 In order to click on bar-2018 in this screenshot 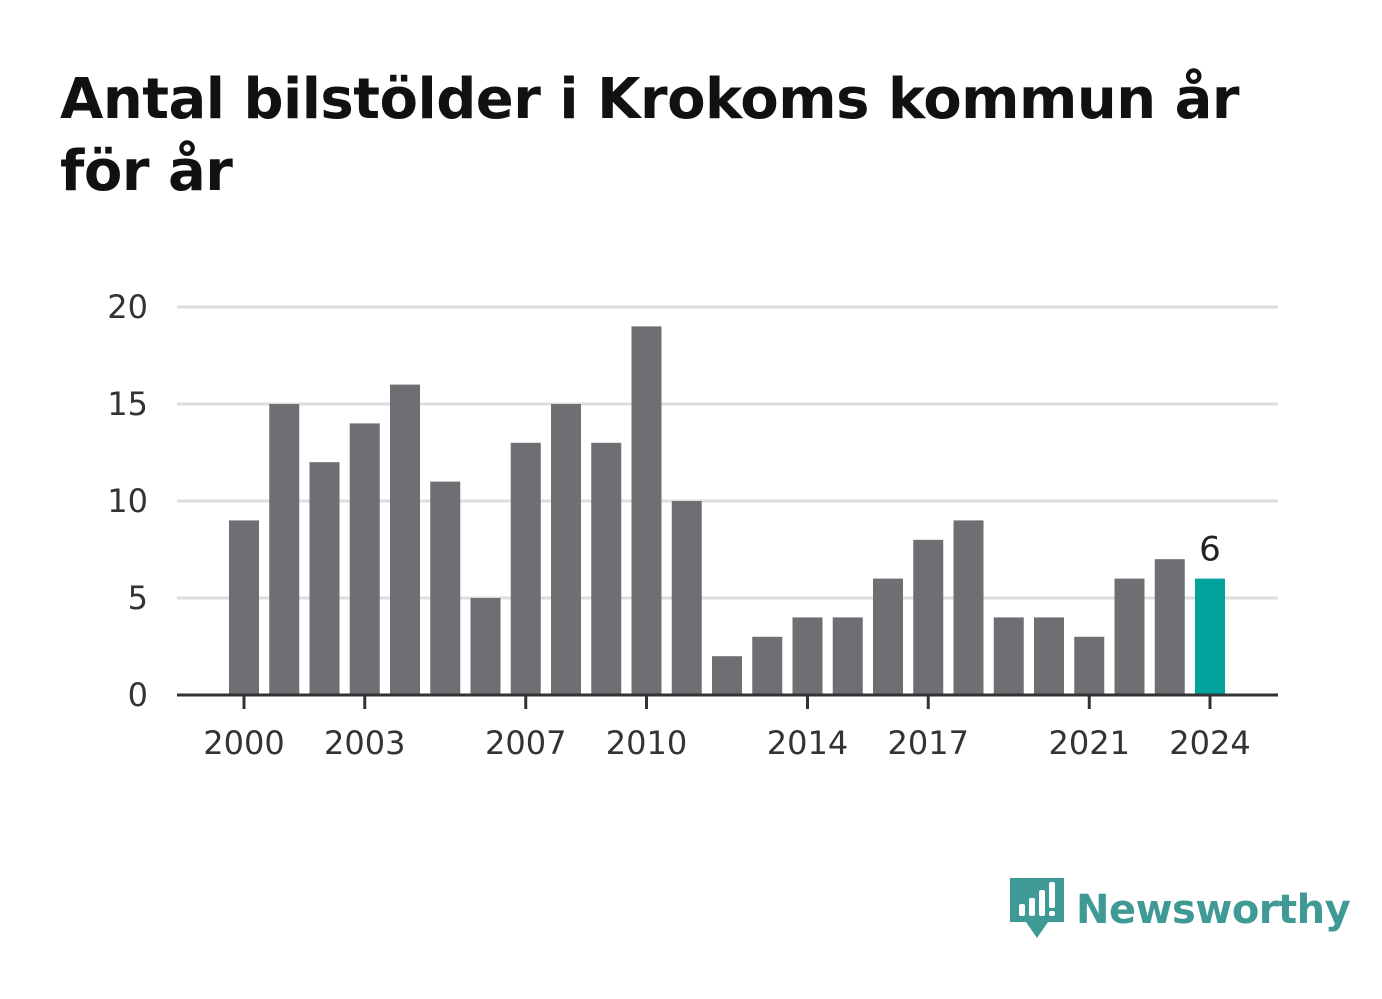, I will do `click(968, 607)`.